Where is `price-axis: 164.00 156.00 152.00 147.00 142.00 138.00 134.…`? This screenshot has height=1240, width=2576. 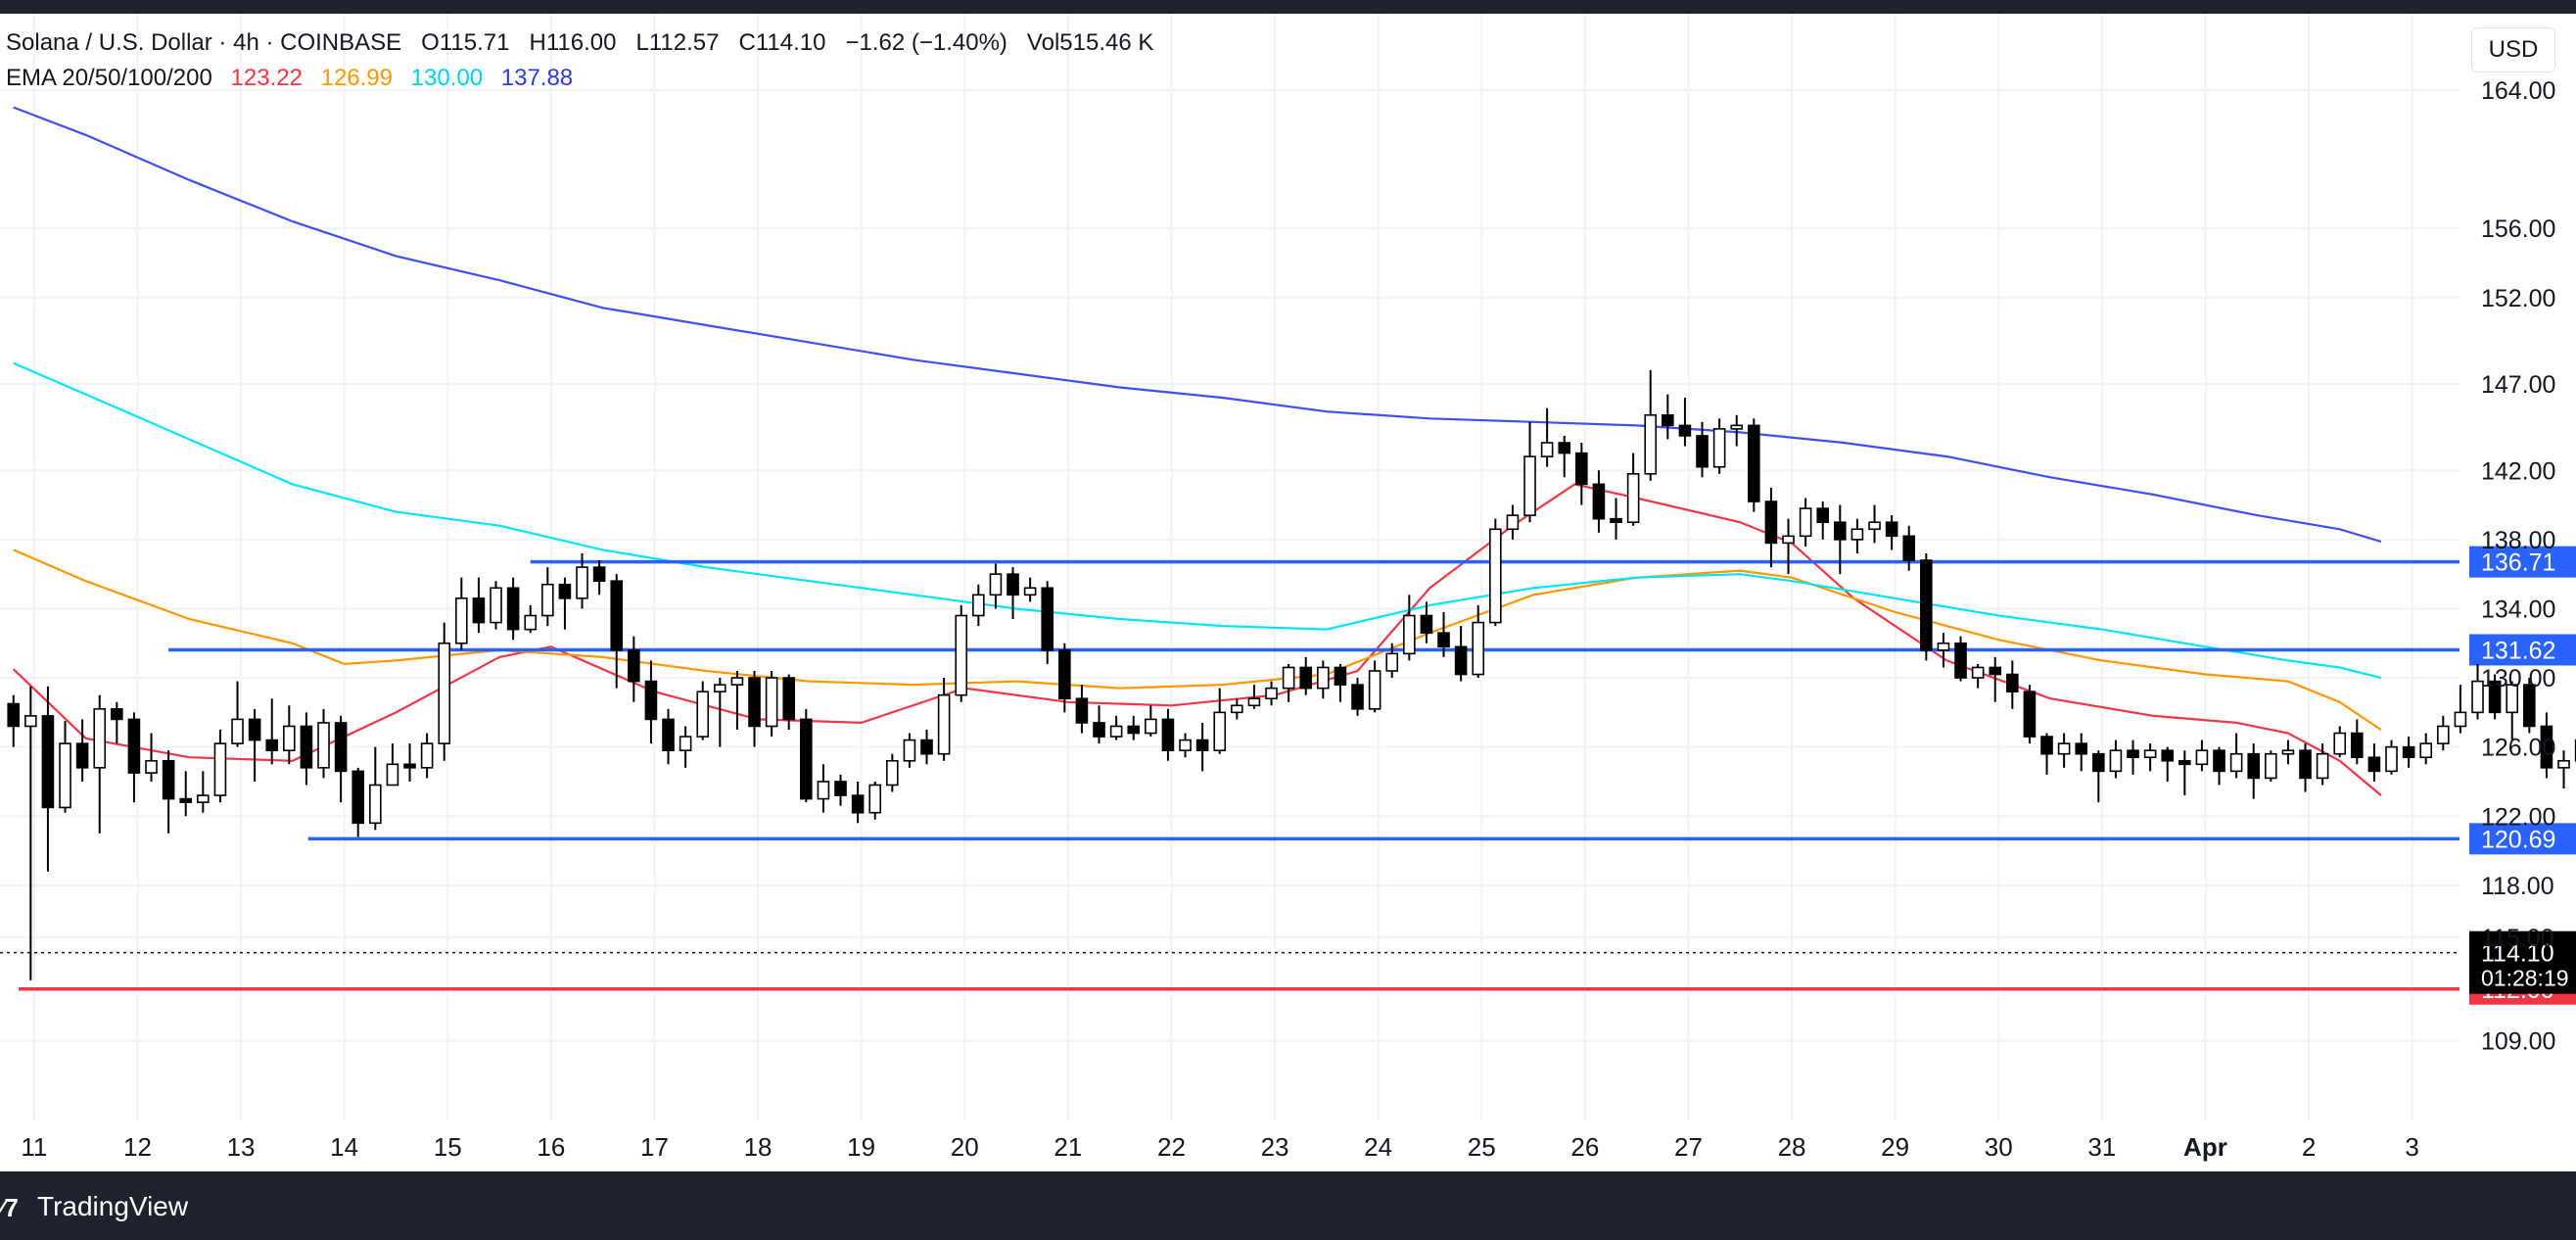
price-axis: 164.00 156.00 152.00 147.00 142.00 138.00 134.… is located at coordinates (2518, 566).